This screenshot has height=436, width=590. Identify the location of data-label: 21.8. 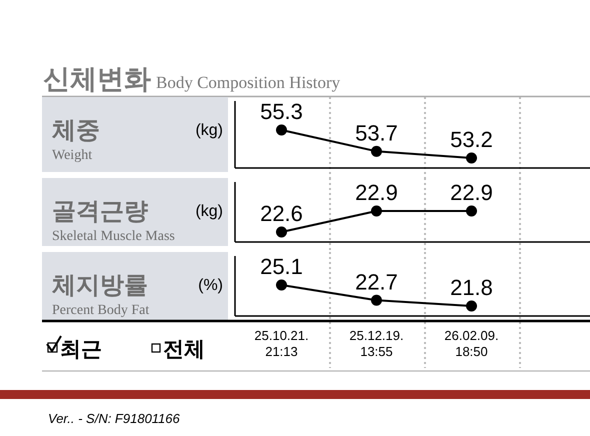
(471, 287).